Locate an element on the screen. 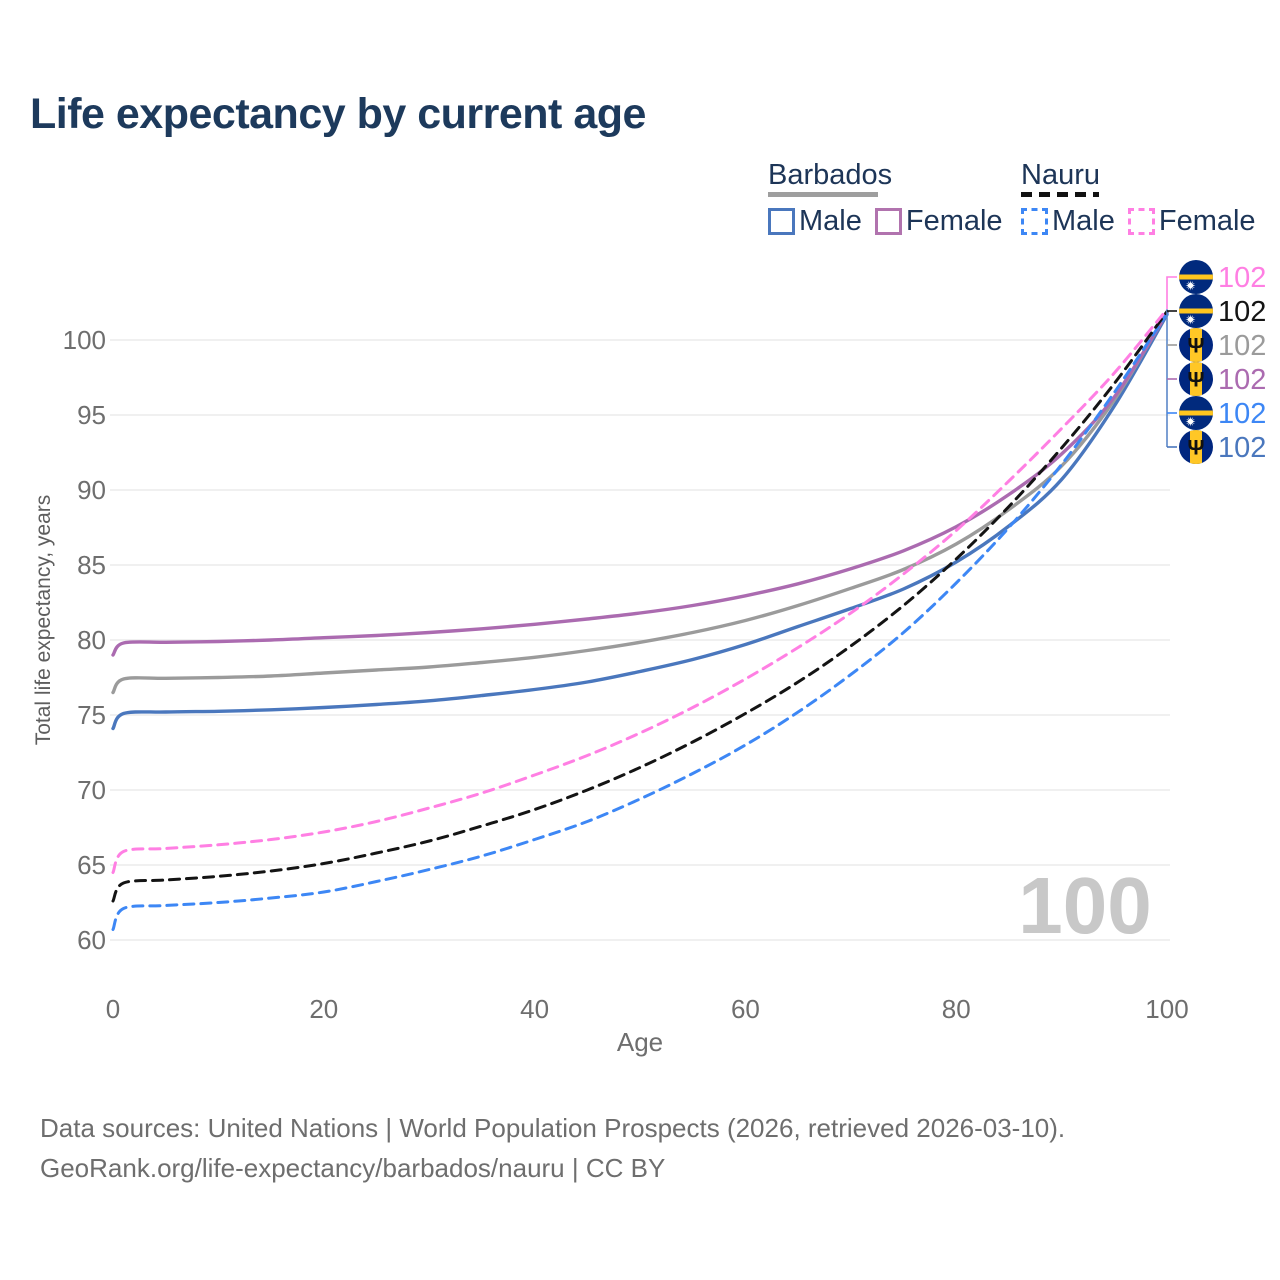 This screenshot has height=1280, width=1280. end-label-nauru: 102 is located at coordinates (1222, 311).